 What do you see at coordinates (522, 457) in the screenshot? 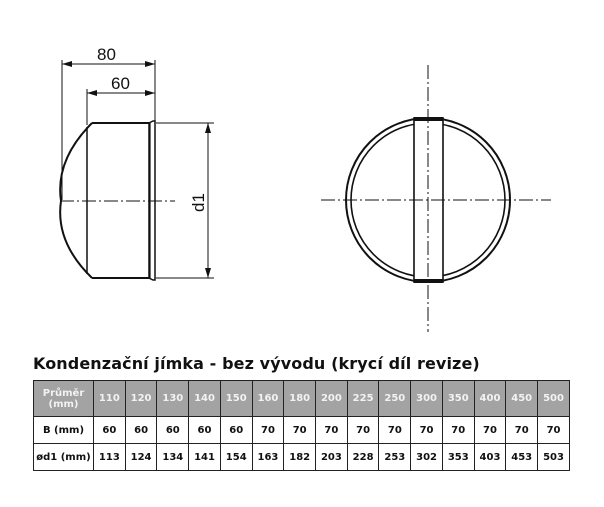
I see `table-cell: 453` at bounding box center [522, 457].